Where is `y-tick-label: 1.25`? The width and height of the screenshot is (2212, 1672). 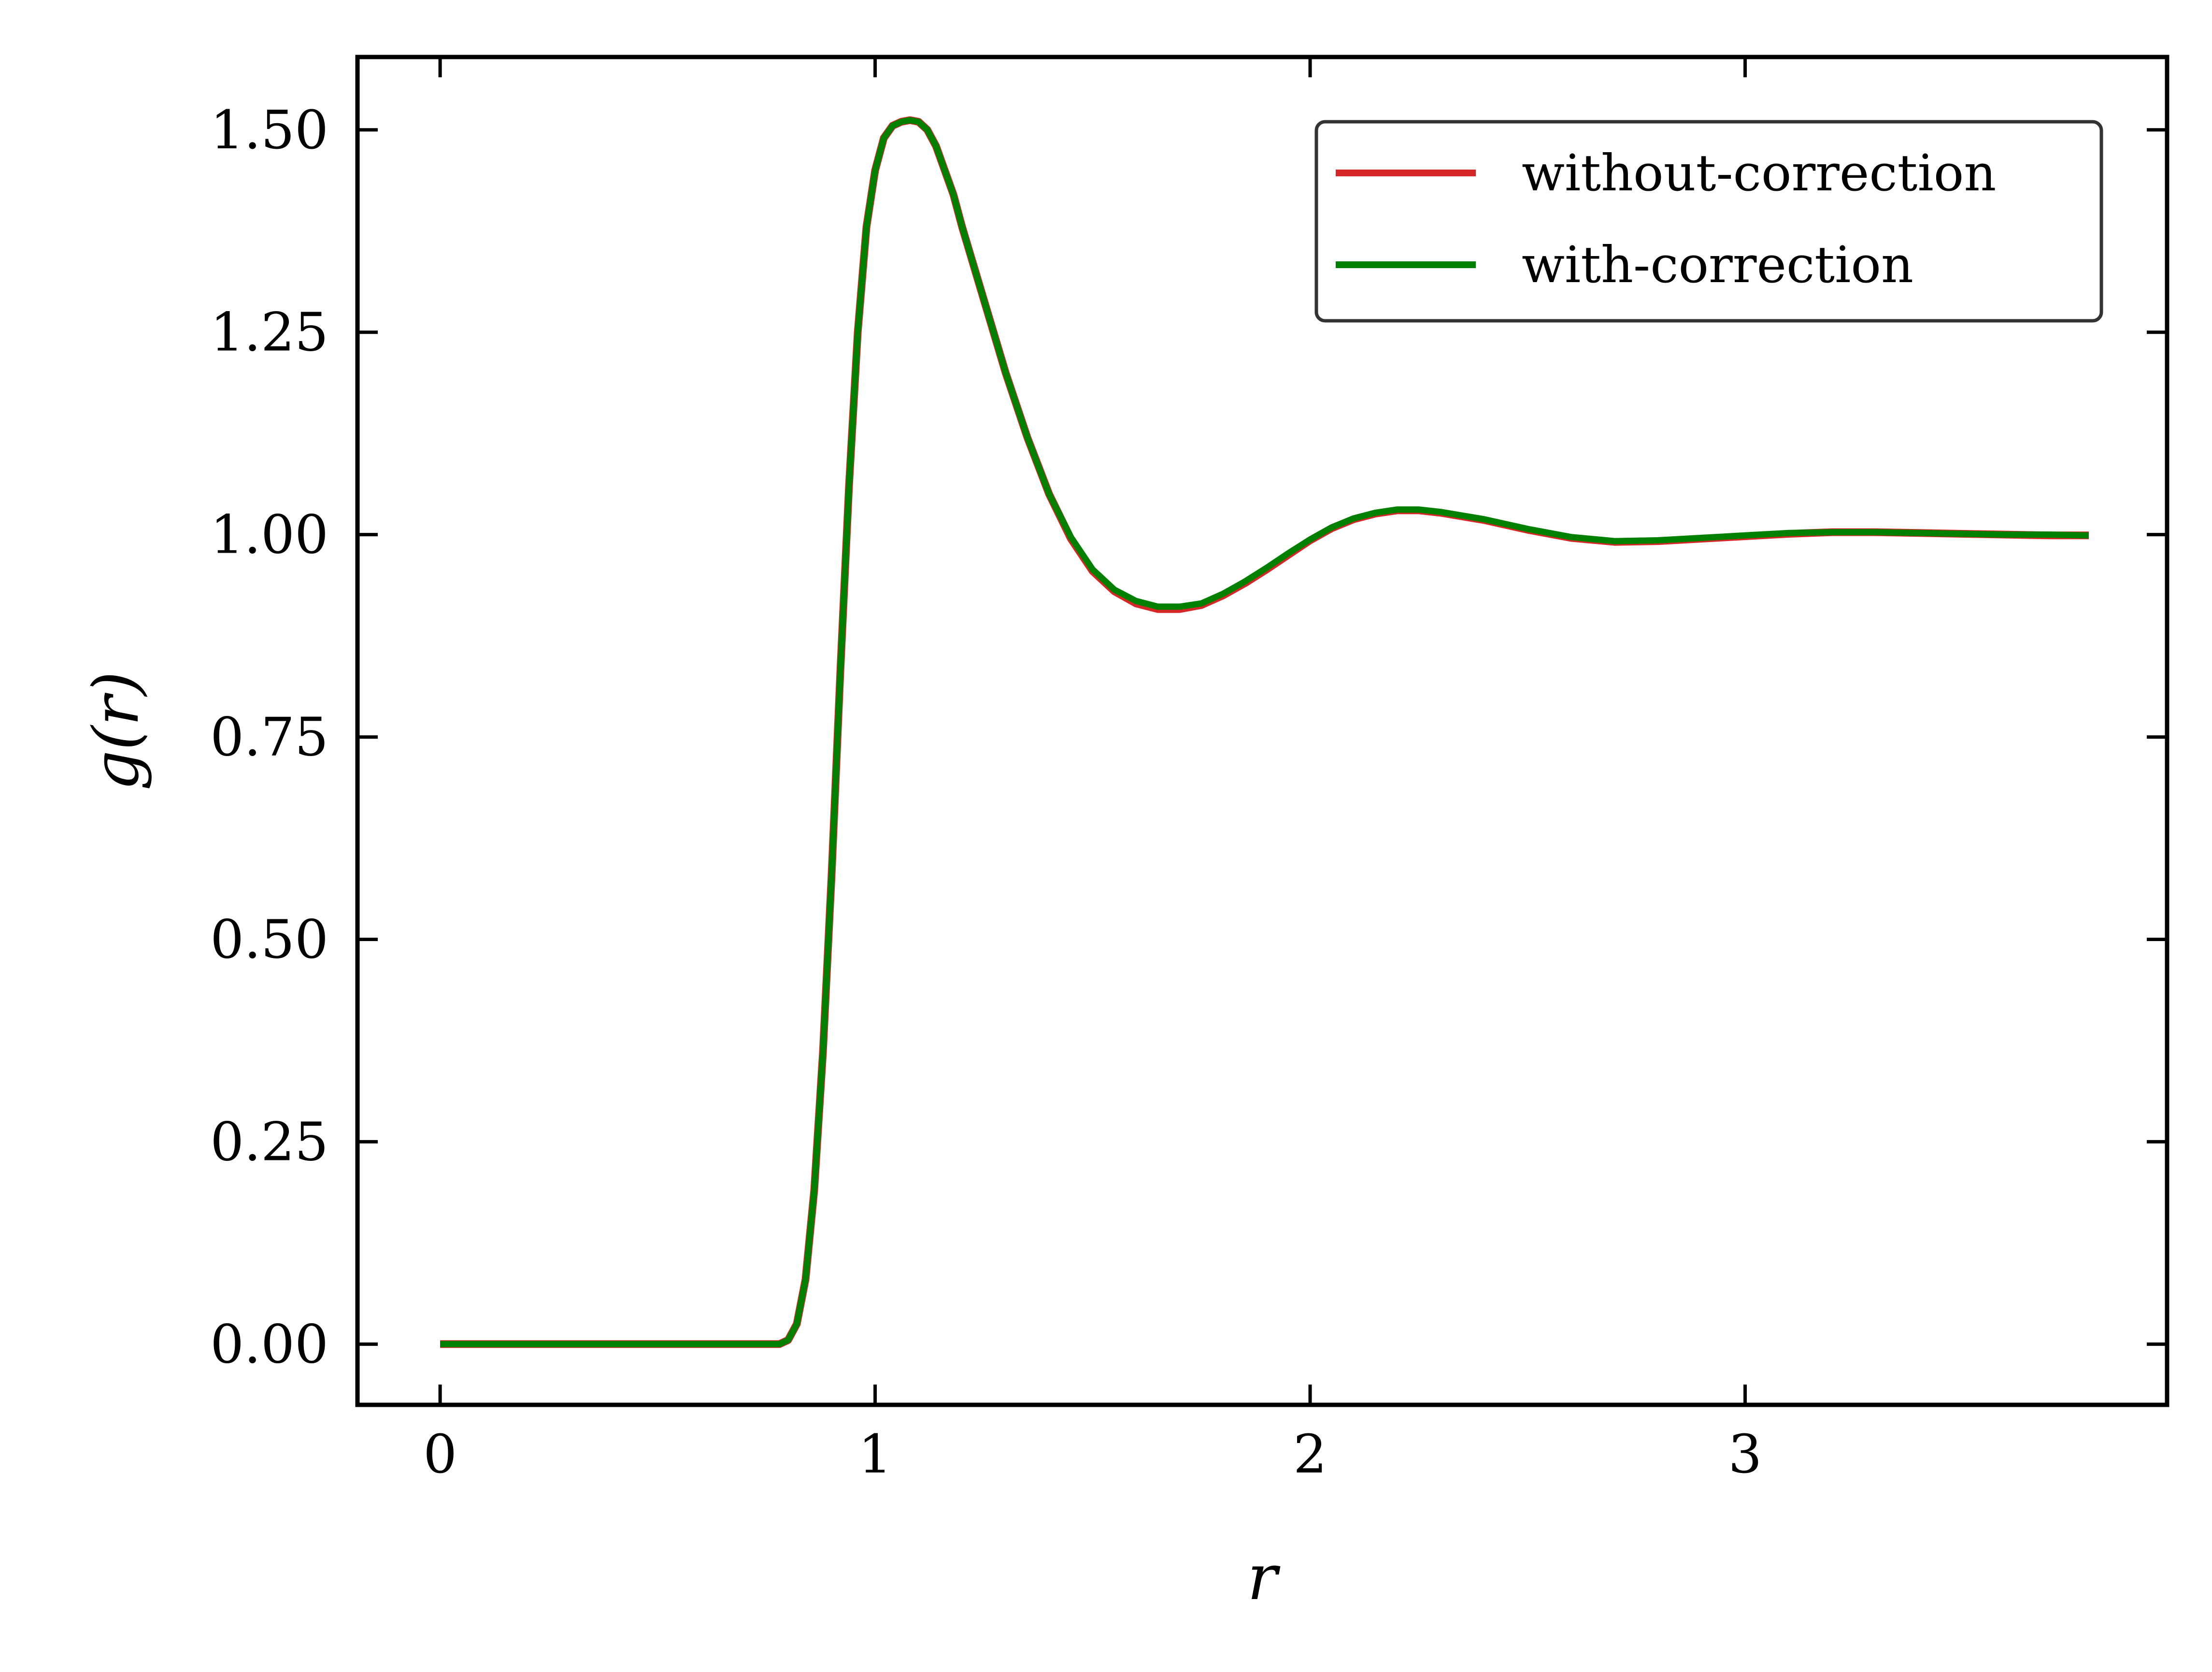
y-tick-label: 1.25 is located at coordinates (269, 332).